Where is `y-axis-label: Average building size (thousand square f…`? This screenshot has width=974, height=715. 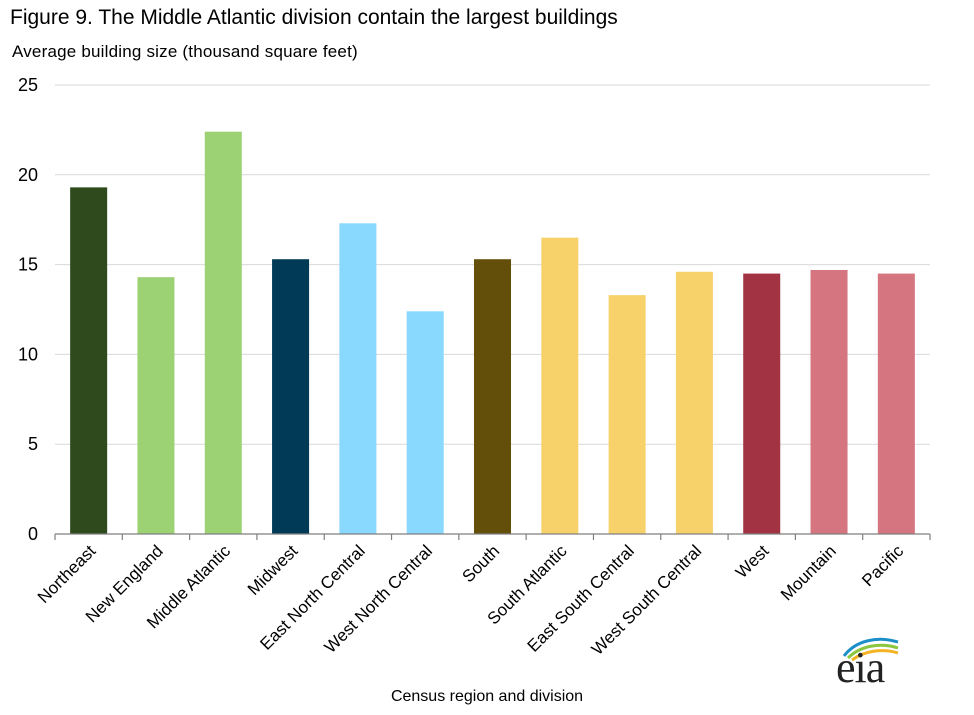 y-axis-label: Average building size (thousand square f… is located at coordinates (185, 51).